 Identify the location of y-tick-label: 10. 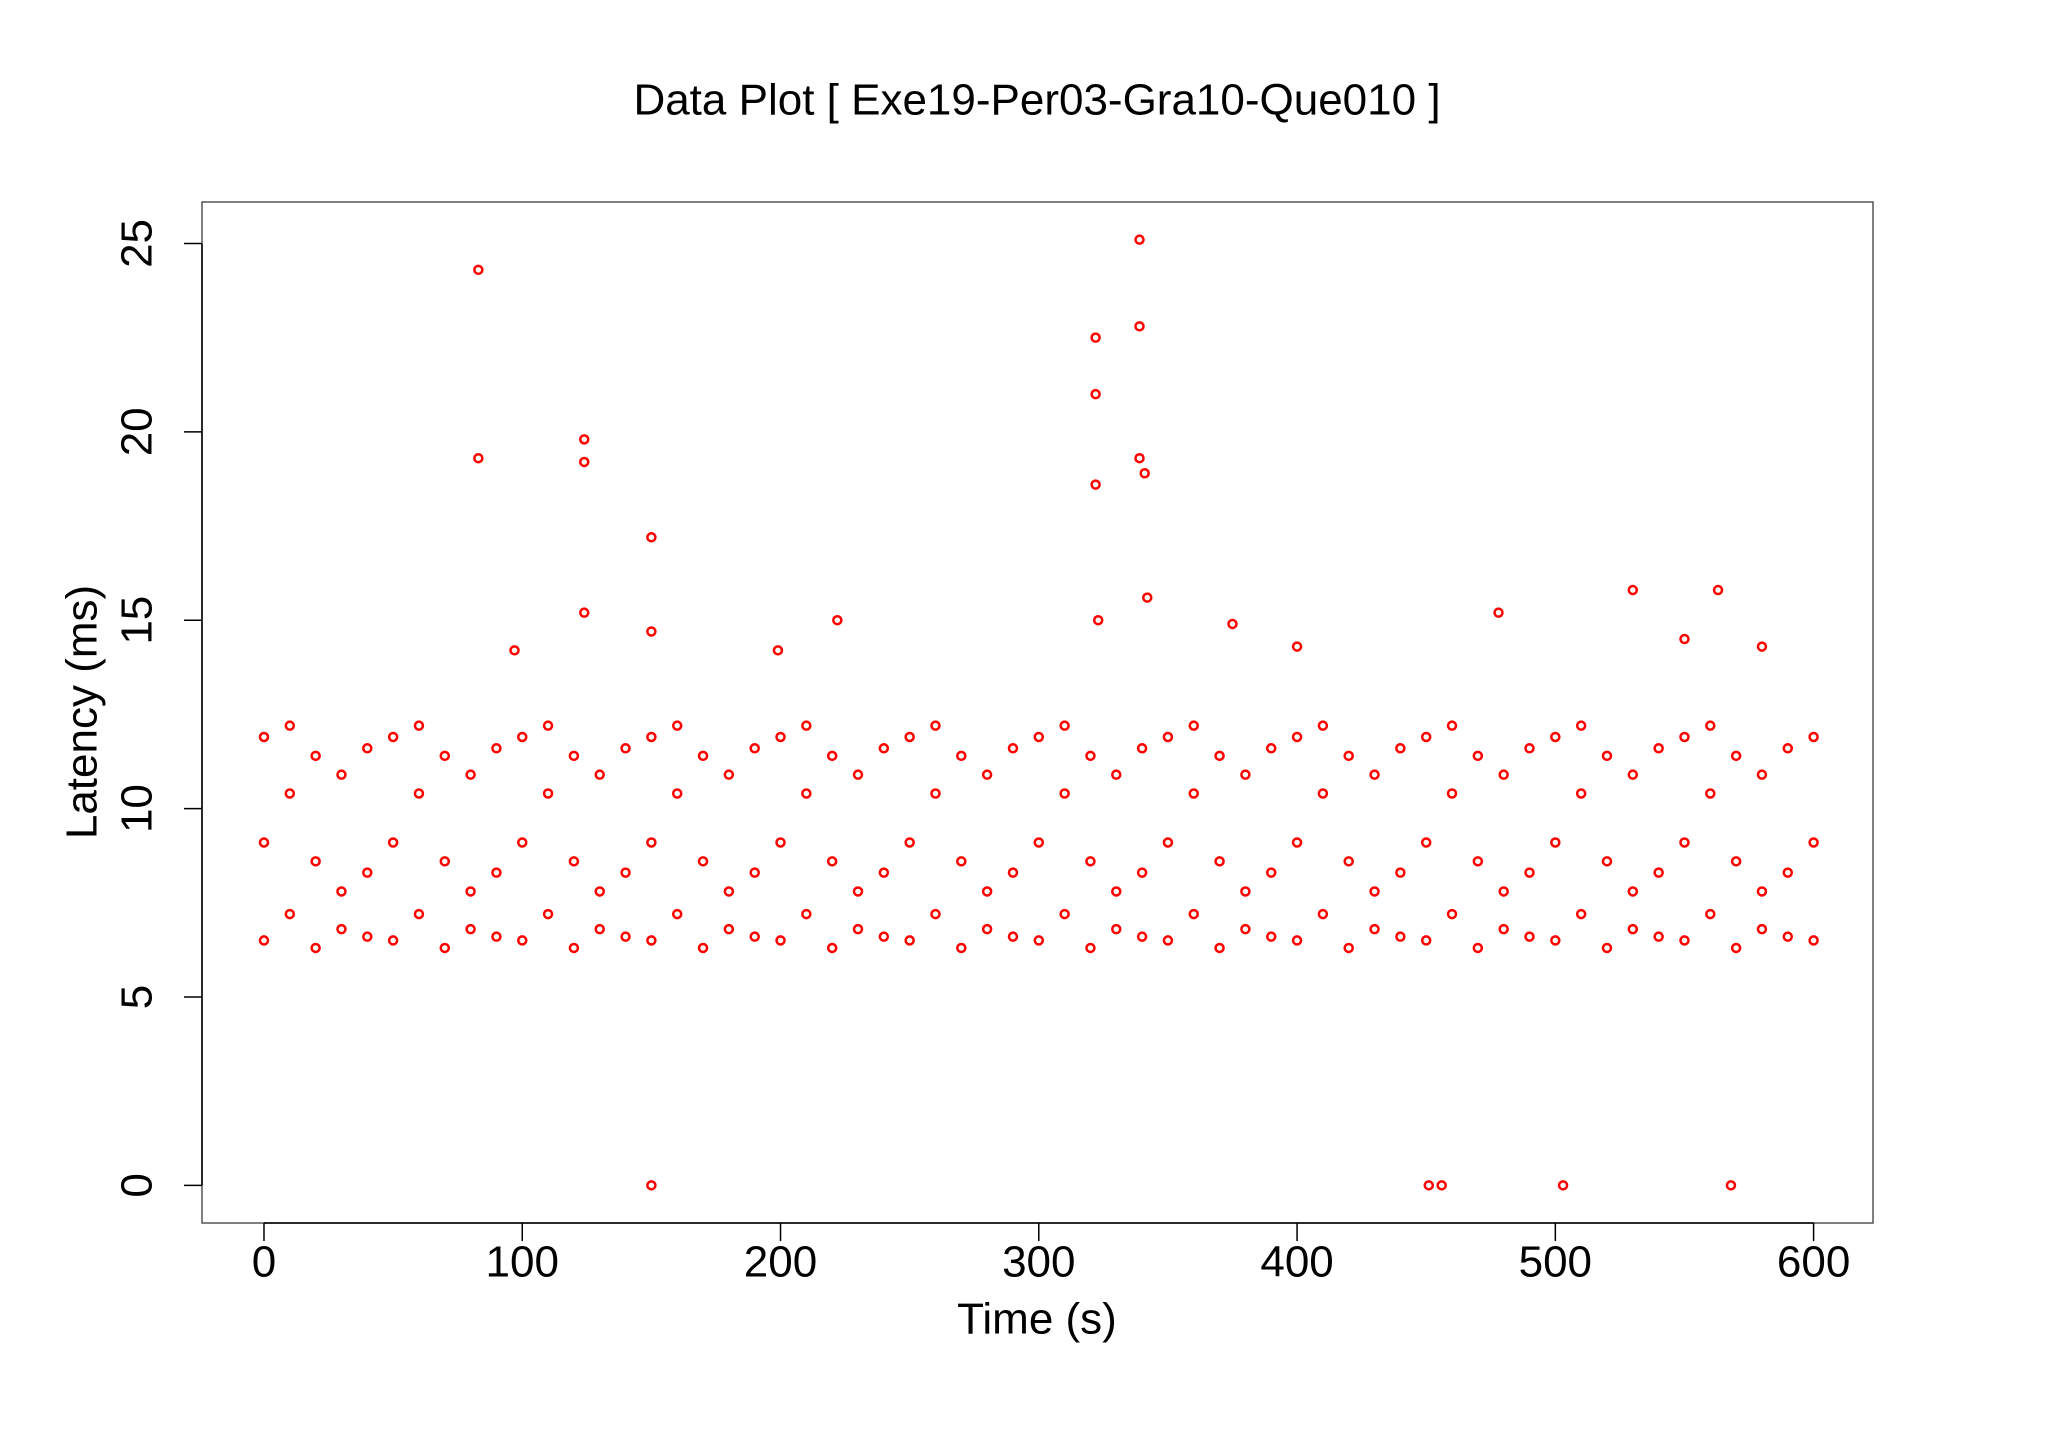
(137, 808).